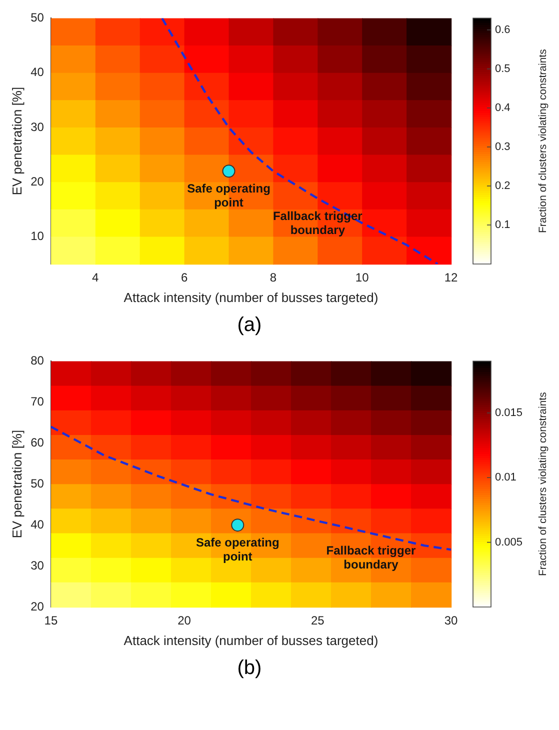 This screenshot has height=730, width=559. I want to click on x-tick-label: 12, so click(451, 277).